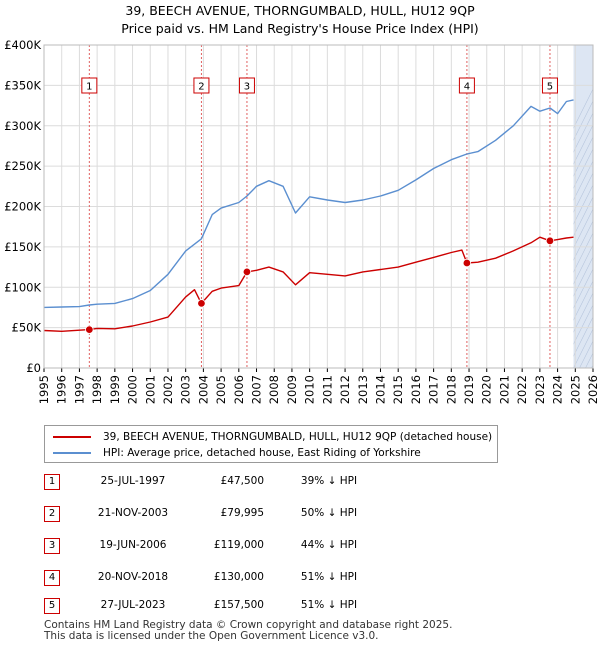 The width and height of the screenshot is (600, 650). Describe the element at coordinates (327, 389) in the screenshot. I see `x-tick-label: 2011` at that location.